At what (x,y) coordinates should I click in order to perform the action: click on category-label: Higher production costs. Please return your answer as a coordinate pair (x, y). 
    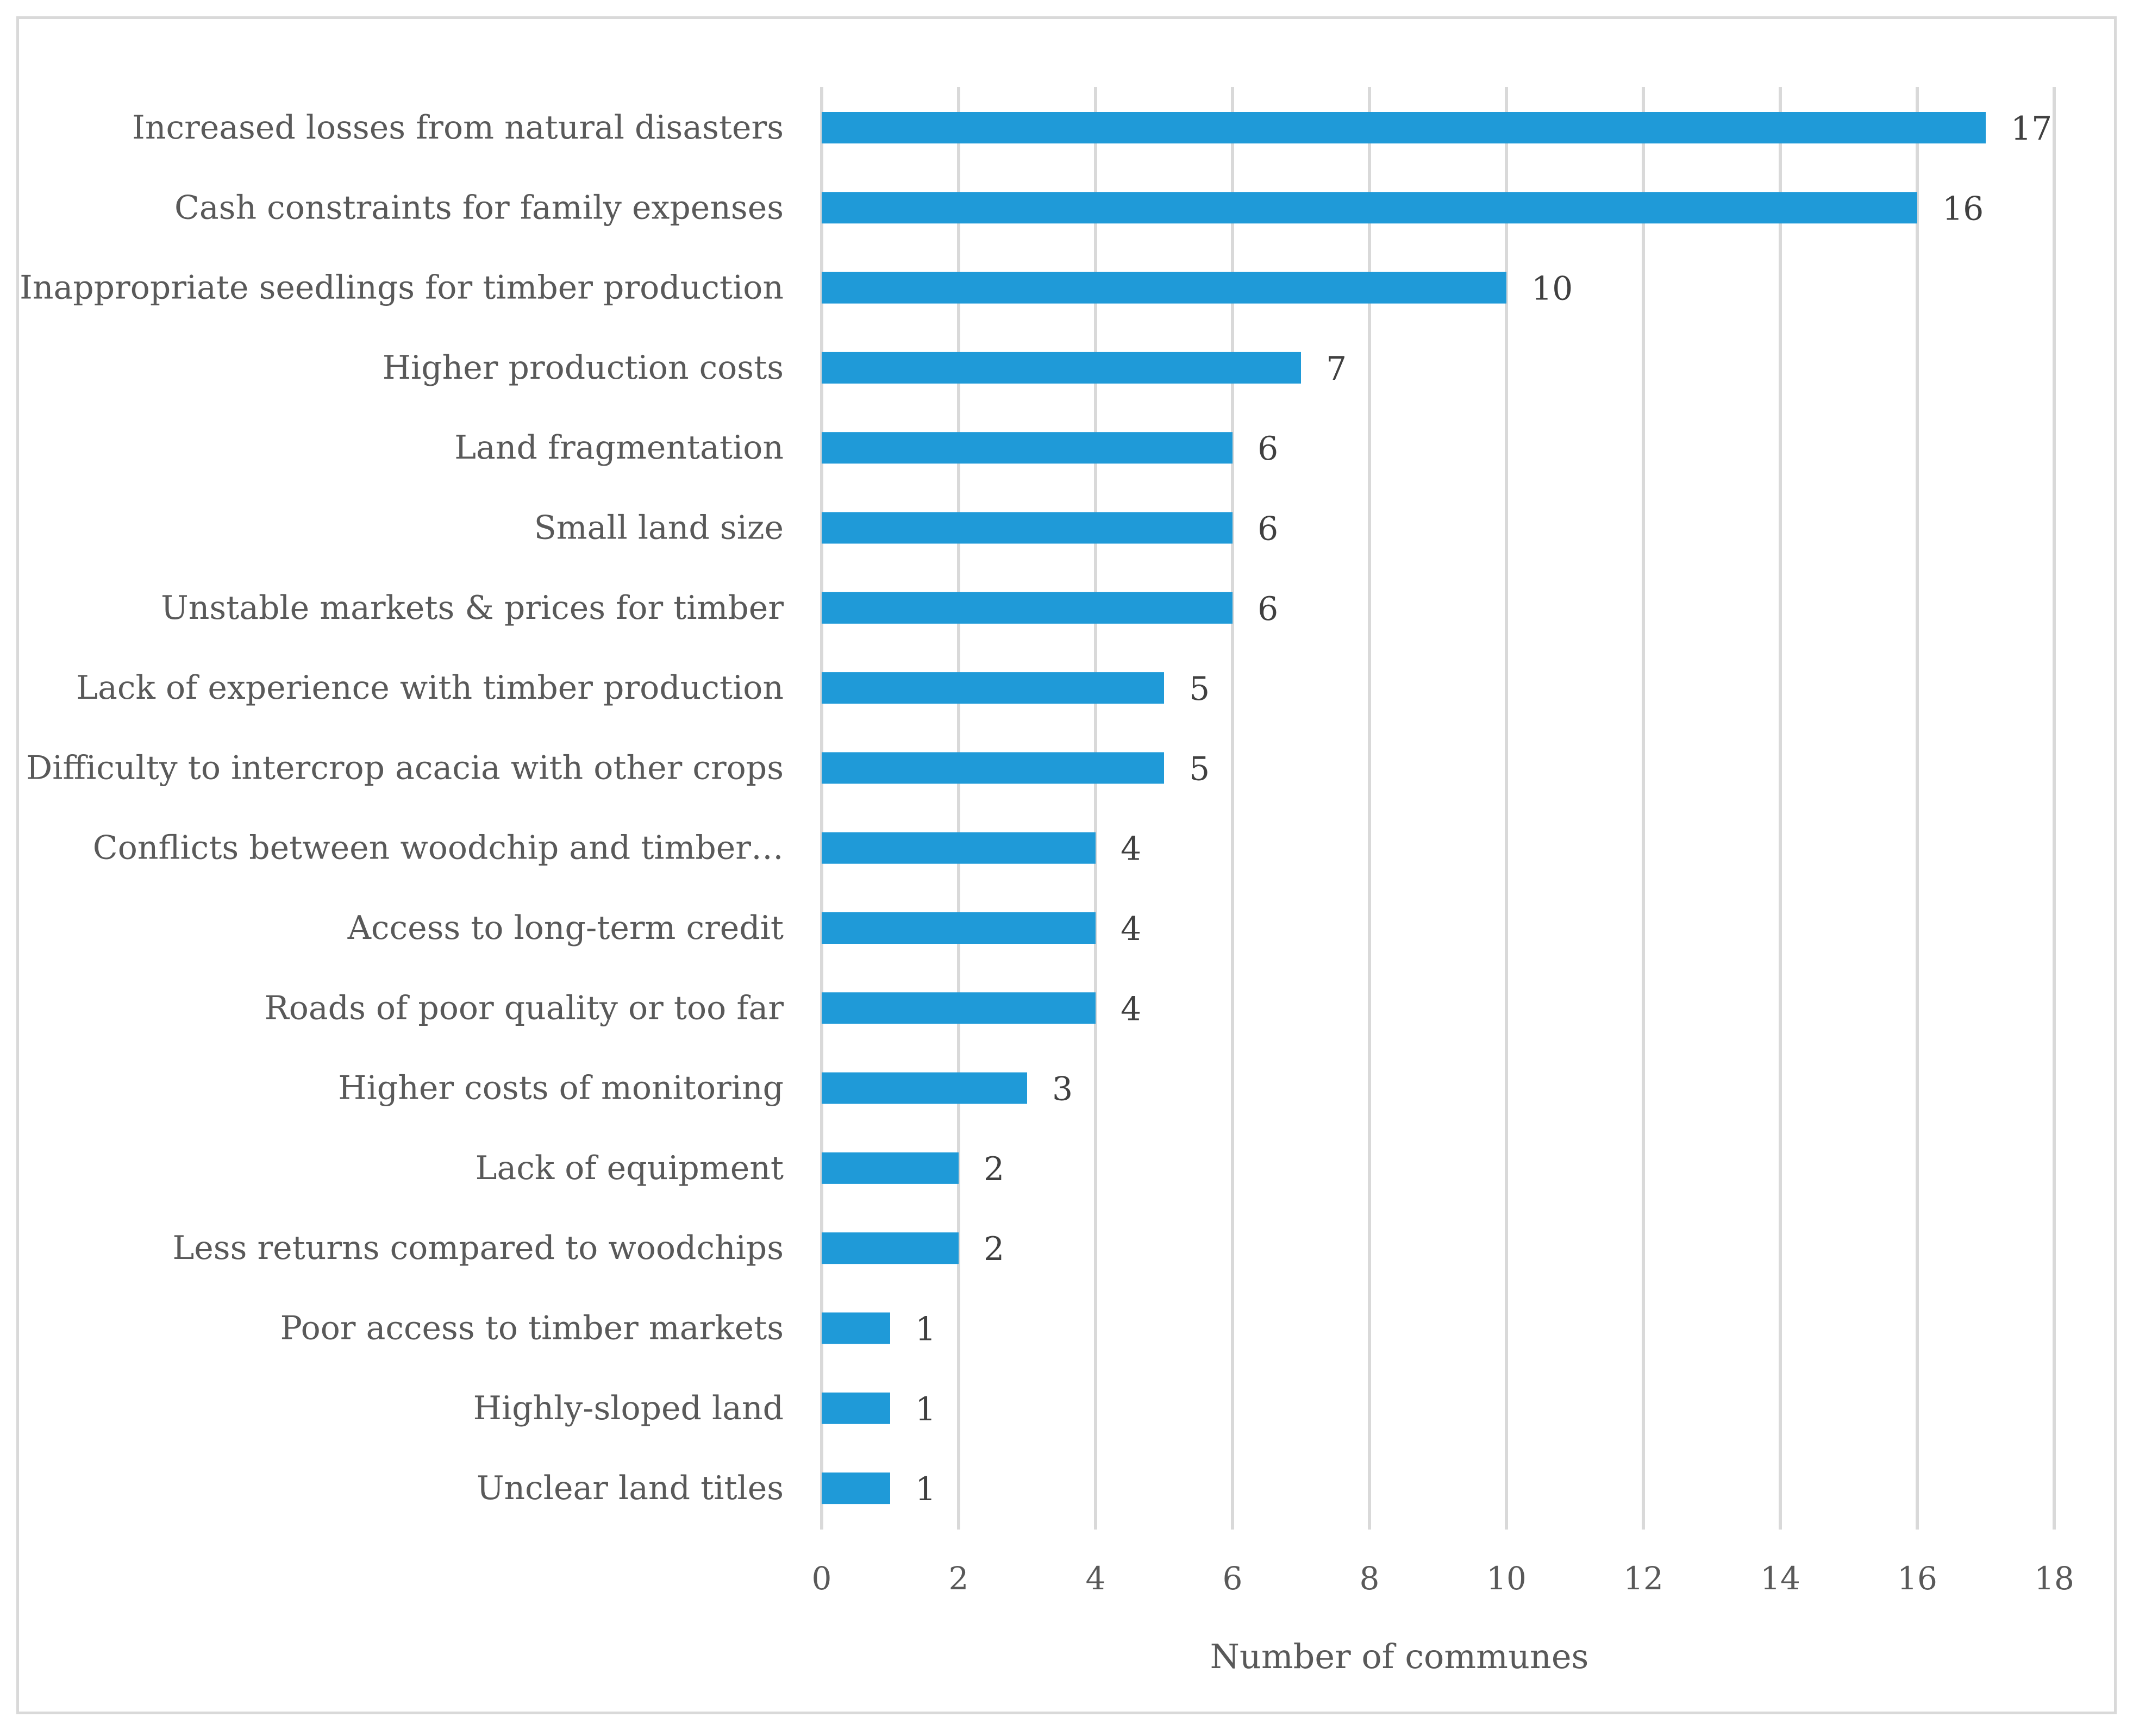
    Looking at the image, I should click on (583, 368).